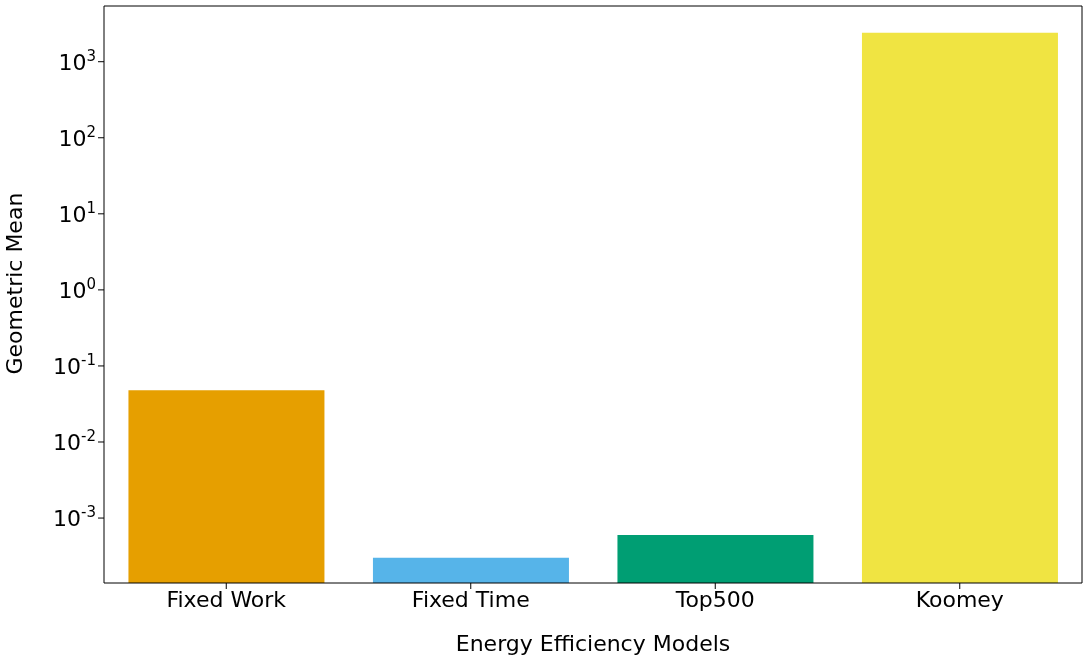 The width and height of the screenshot is (1084, 659). What do you see at coordinates (74, 364) in the screenshot?
I see `y-tick-label: 10$^{-1}$` at bounding box center [74, 364].